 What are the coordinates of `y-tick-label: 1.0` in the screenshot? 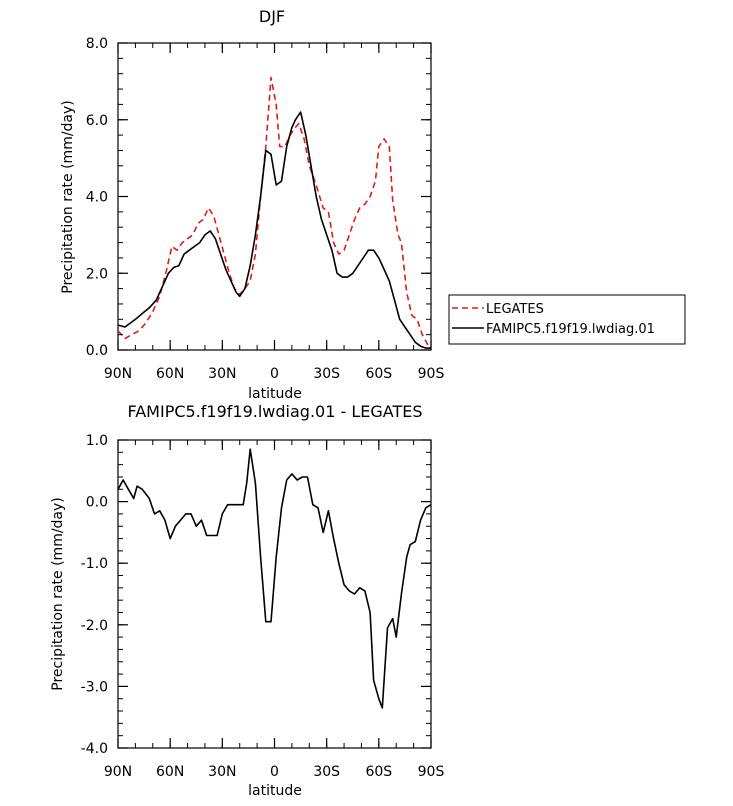 It's located at (97, 441).